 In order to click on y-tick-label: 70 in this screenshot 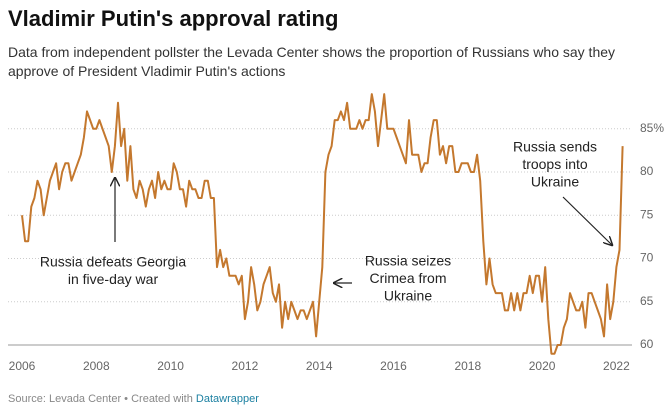, I will do `click(647, 258)`.